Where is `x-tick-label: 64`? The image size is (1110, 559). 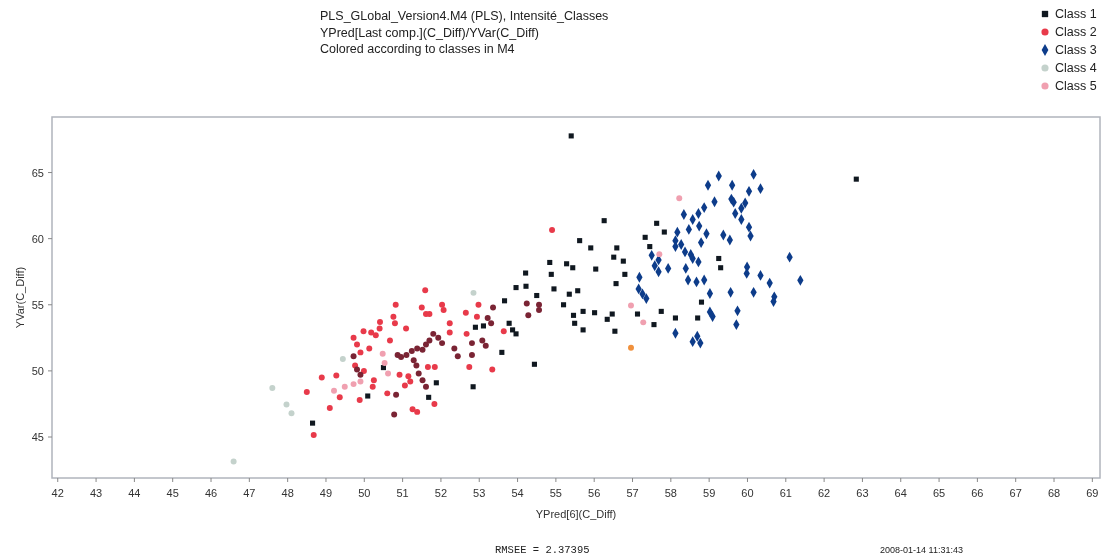 x-tick-label: 64 is located at coordinates (900, 493).